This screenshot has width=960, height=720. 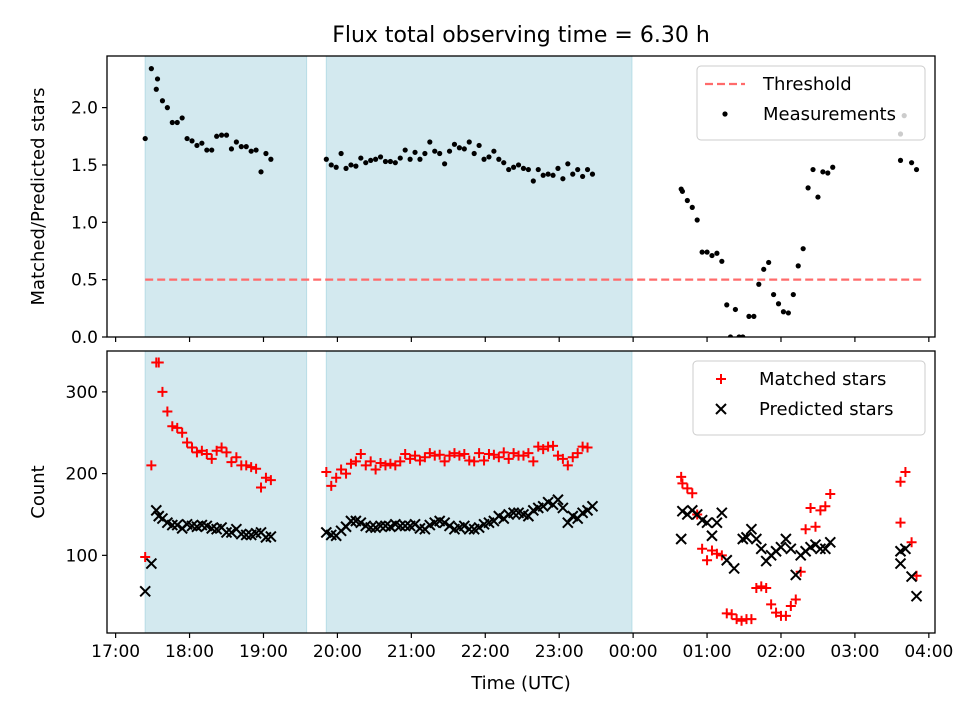 I want to click on y-tick-label: 200, so click(x=82, y=475).